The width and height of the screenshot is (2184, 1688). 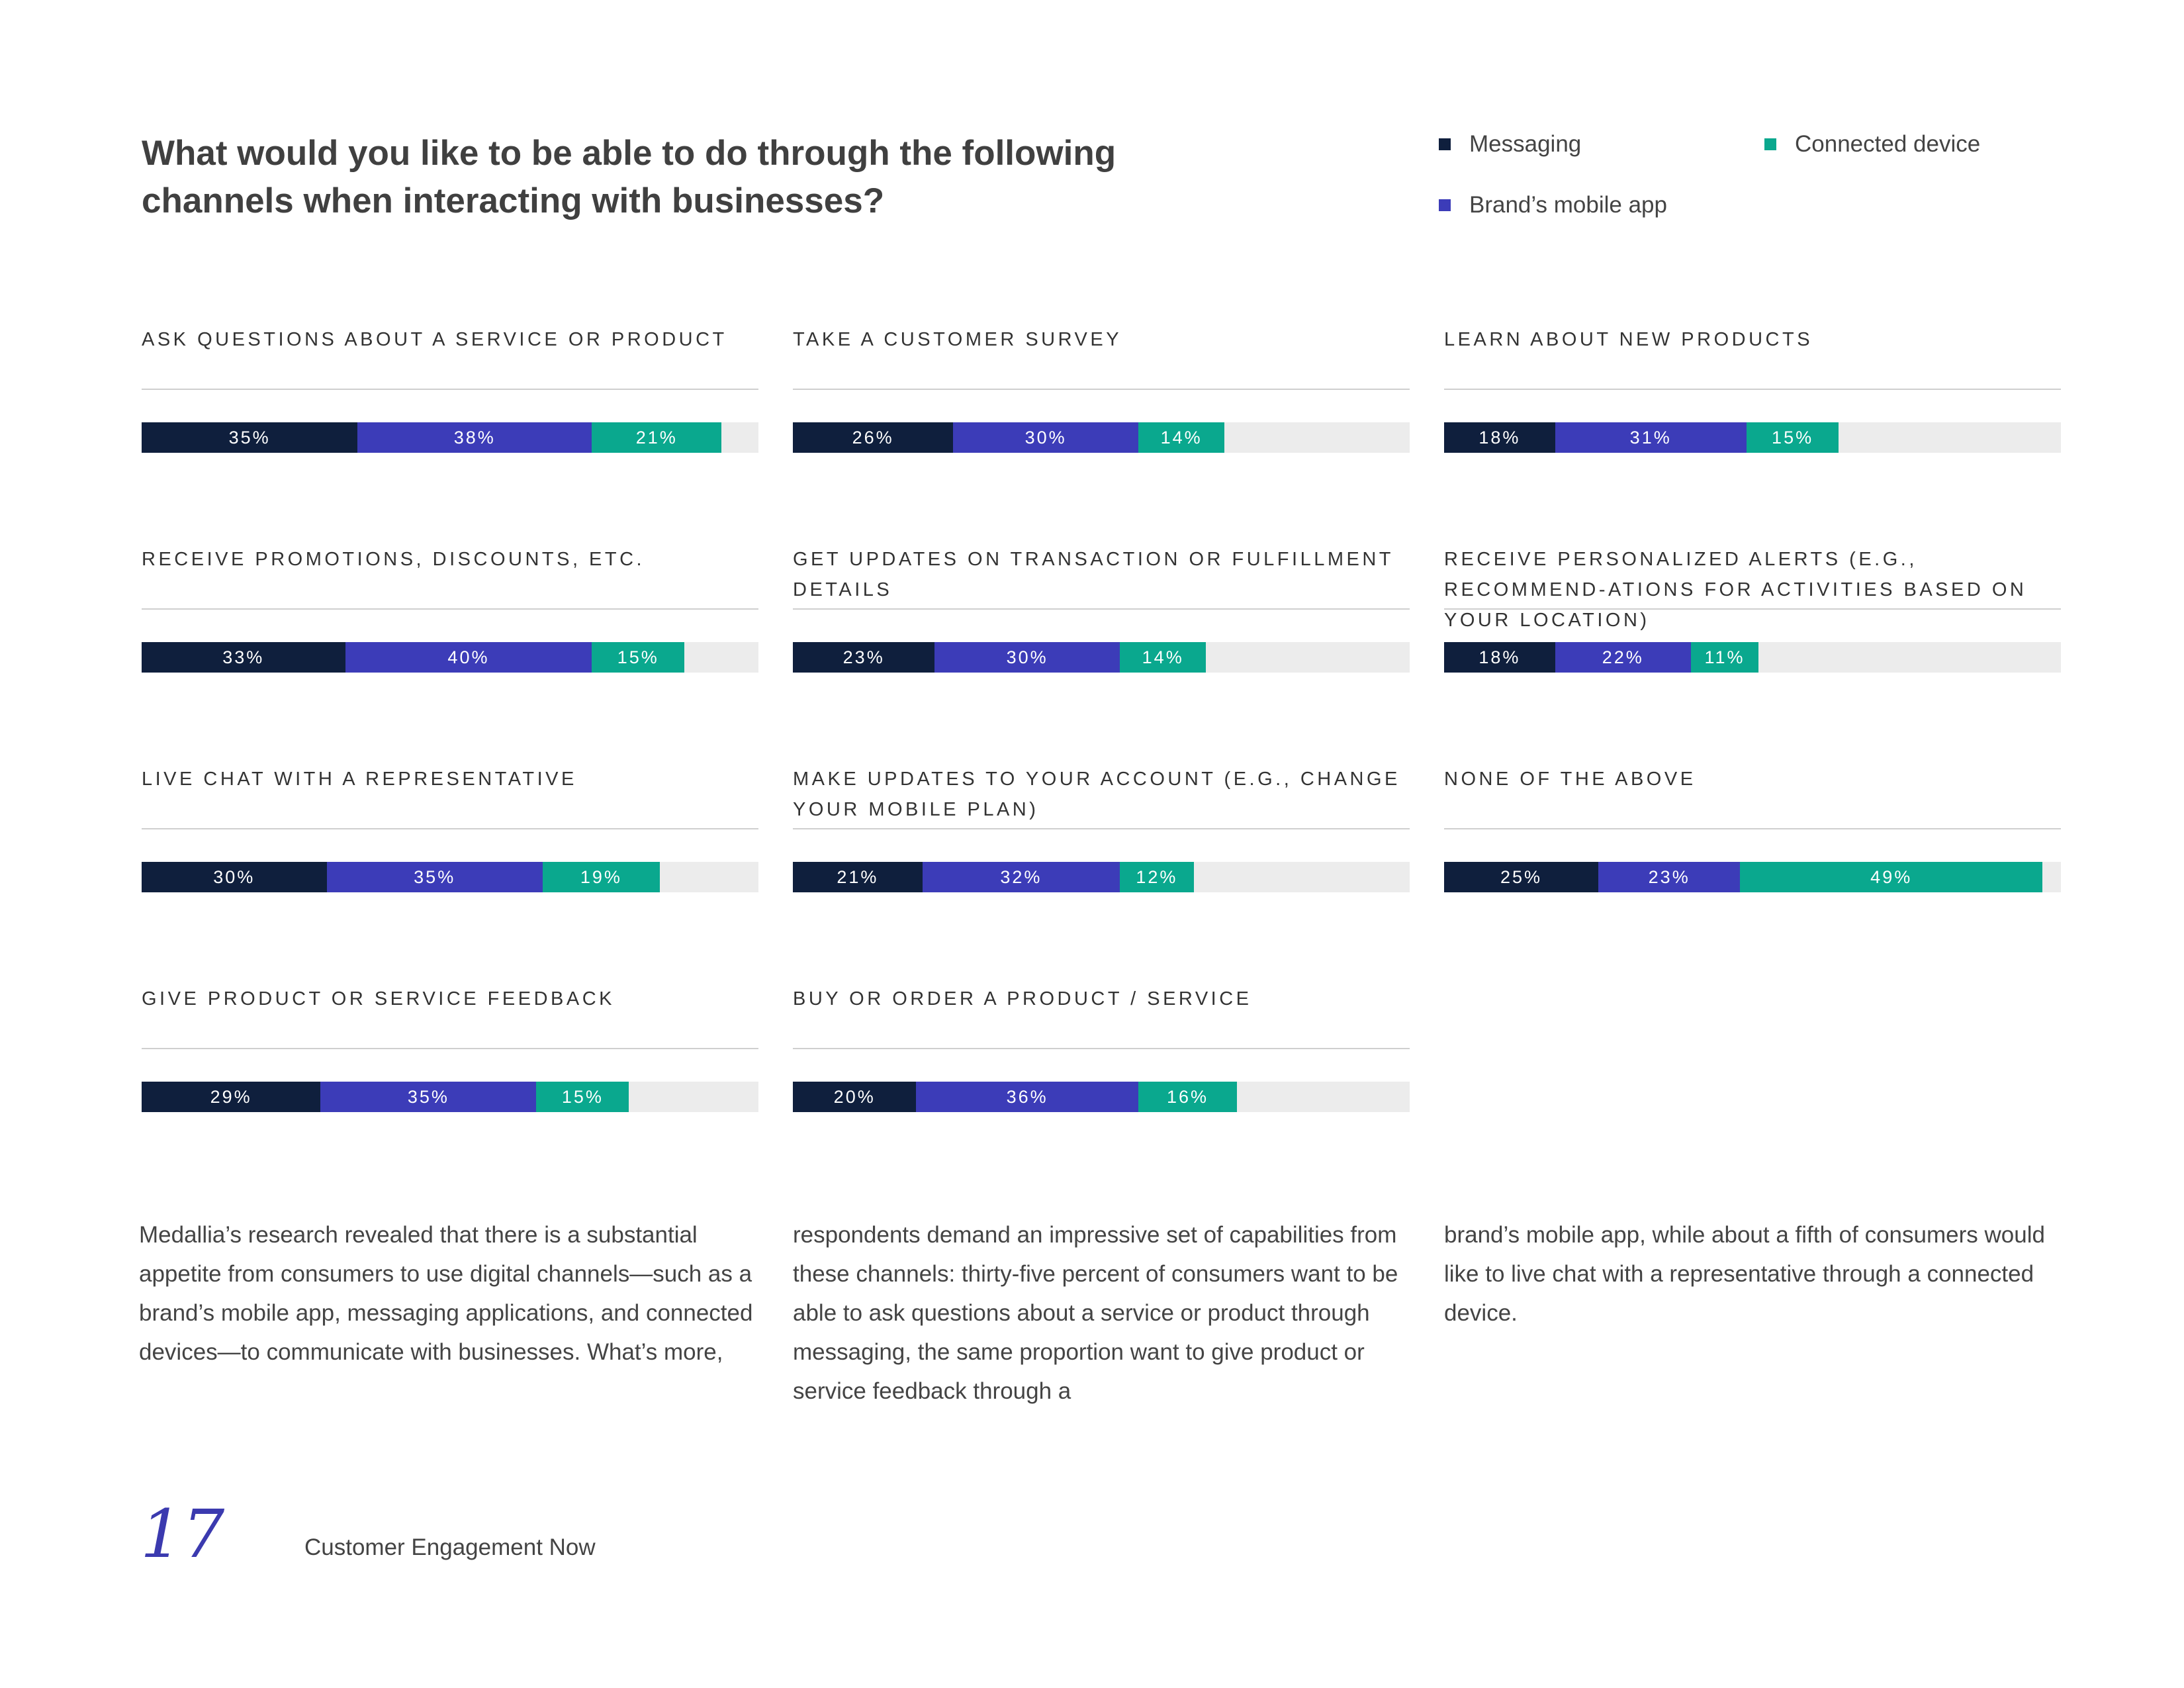 What do you see at coordinates (1163, 657) in the screenshot?
I see `data-label: 14%` at bounding box center [1163, 657].